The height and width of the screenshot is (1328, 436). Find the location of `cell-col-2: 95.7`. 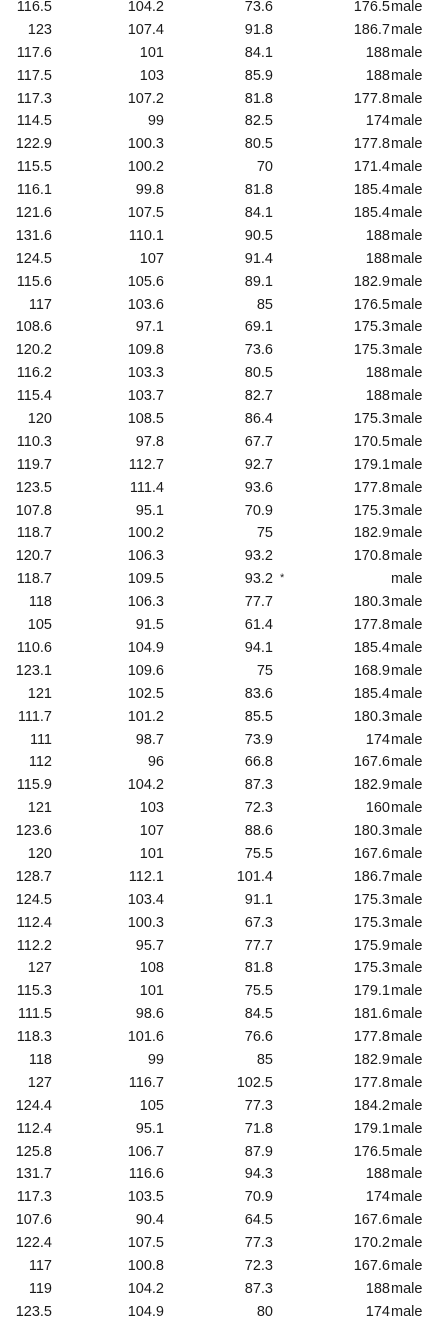

cell-col-2: 95.7 is located at coordinates (149, 945).